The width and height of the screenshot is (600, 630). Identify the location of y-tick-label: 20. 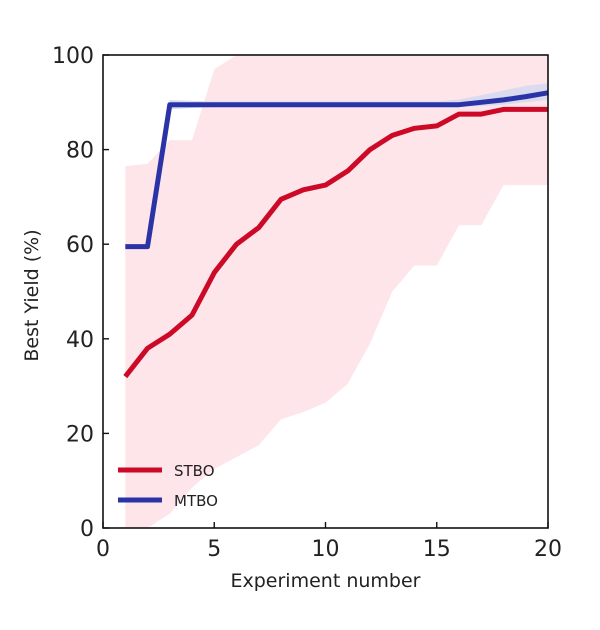
(80, 434).